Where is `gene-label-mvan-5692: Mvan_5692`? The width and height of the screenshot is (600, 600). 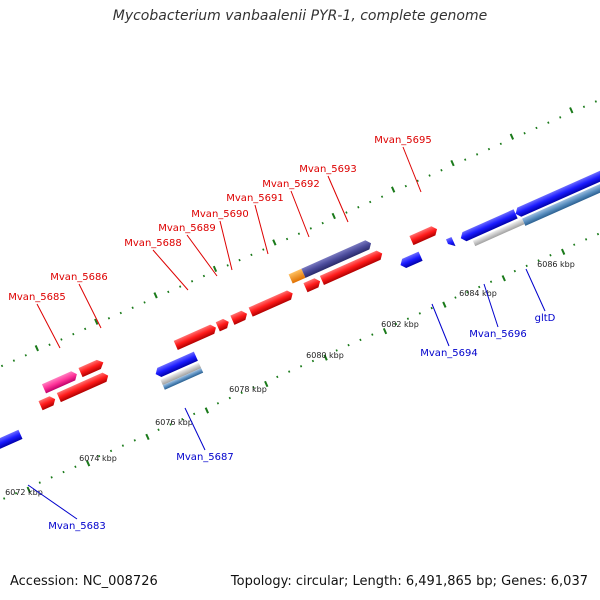 gene-label-mvan-5692: Mvan_5692 is located at coordinates (290, 184).